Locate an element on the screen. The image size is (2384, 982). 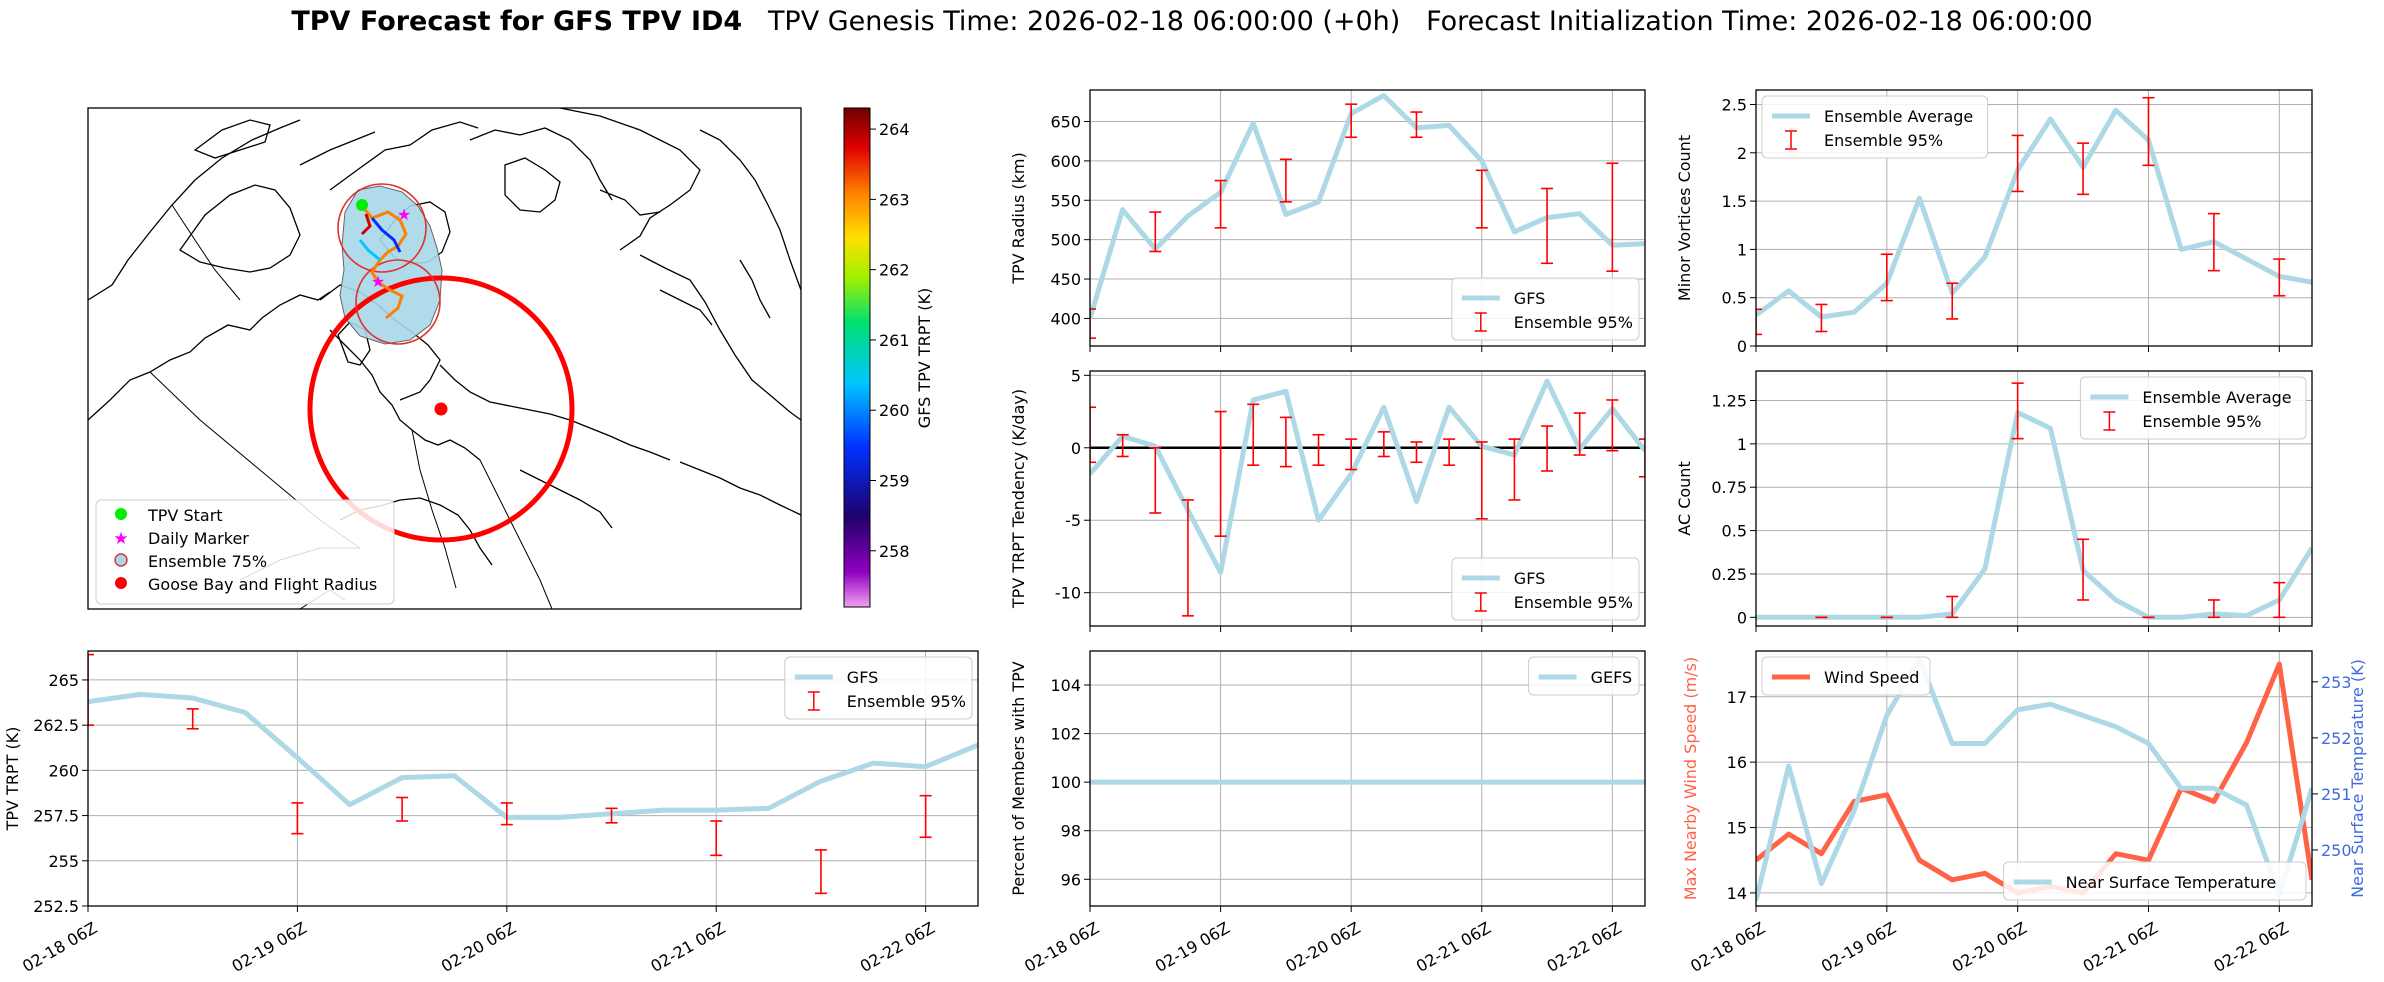
radius-ytick-label-2: 500 is located at coordinates (1065, 240).